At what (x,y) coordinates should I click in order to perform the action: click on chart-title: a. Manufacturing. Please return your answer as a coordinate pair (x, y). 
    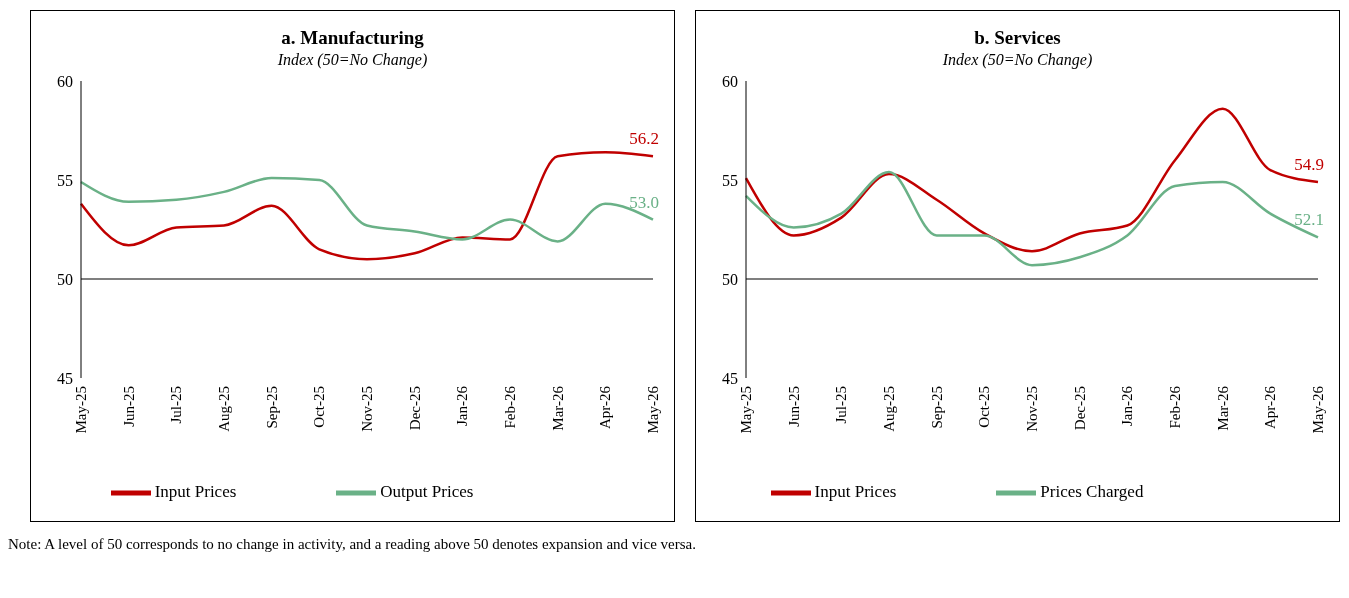
    Looking at the image, I should click on (352, 38).